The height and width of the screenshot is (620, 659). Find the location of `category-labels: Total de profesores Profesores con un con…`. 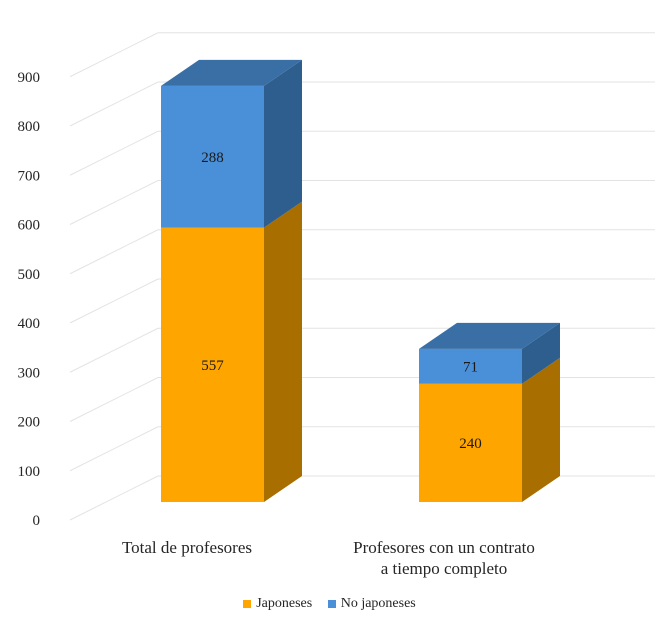

category-labels: Total de profesores Profesores con un con… is located at coordinates (328, 558).